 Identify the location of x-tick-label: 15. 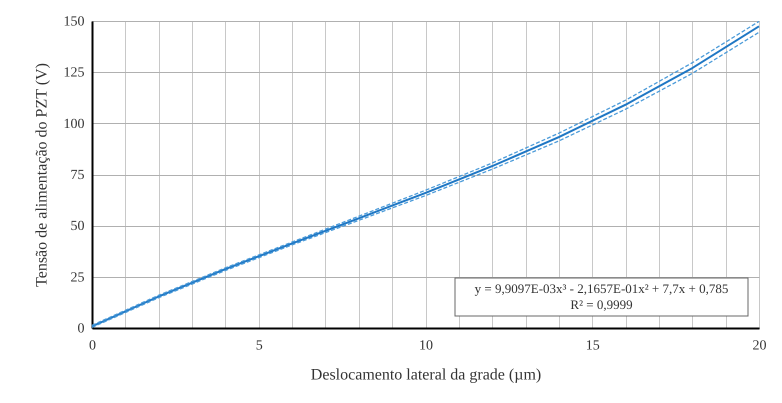
(593, 346).